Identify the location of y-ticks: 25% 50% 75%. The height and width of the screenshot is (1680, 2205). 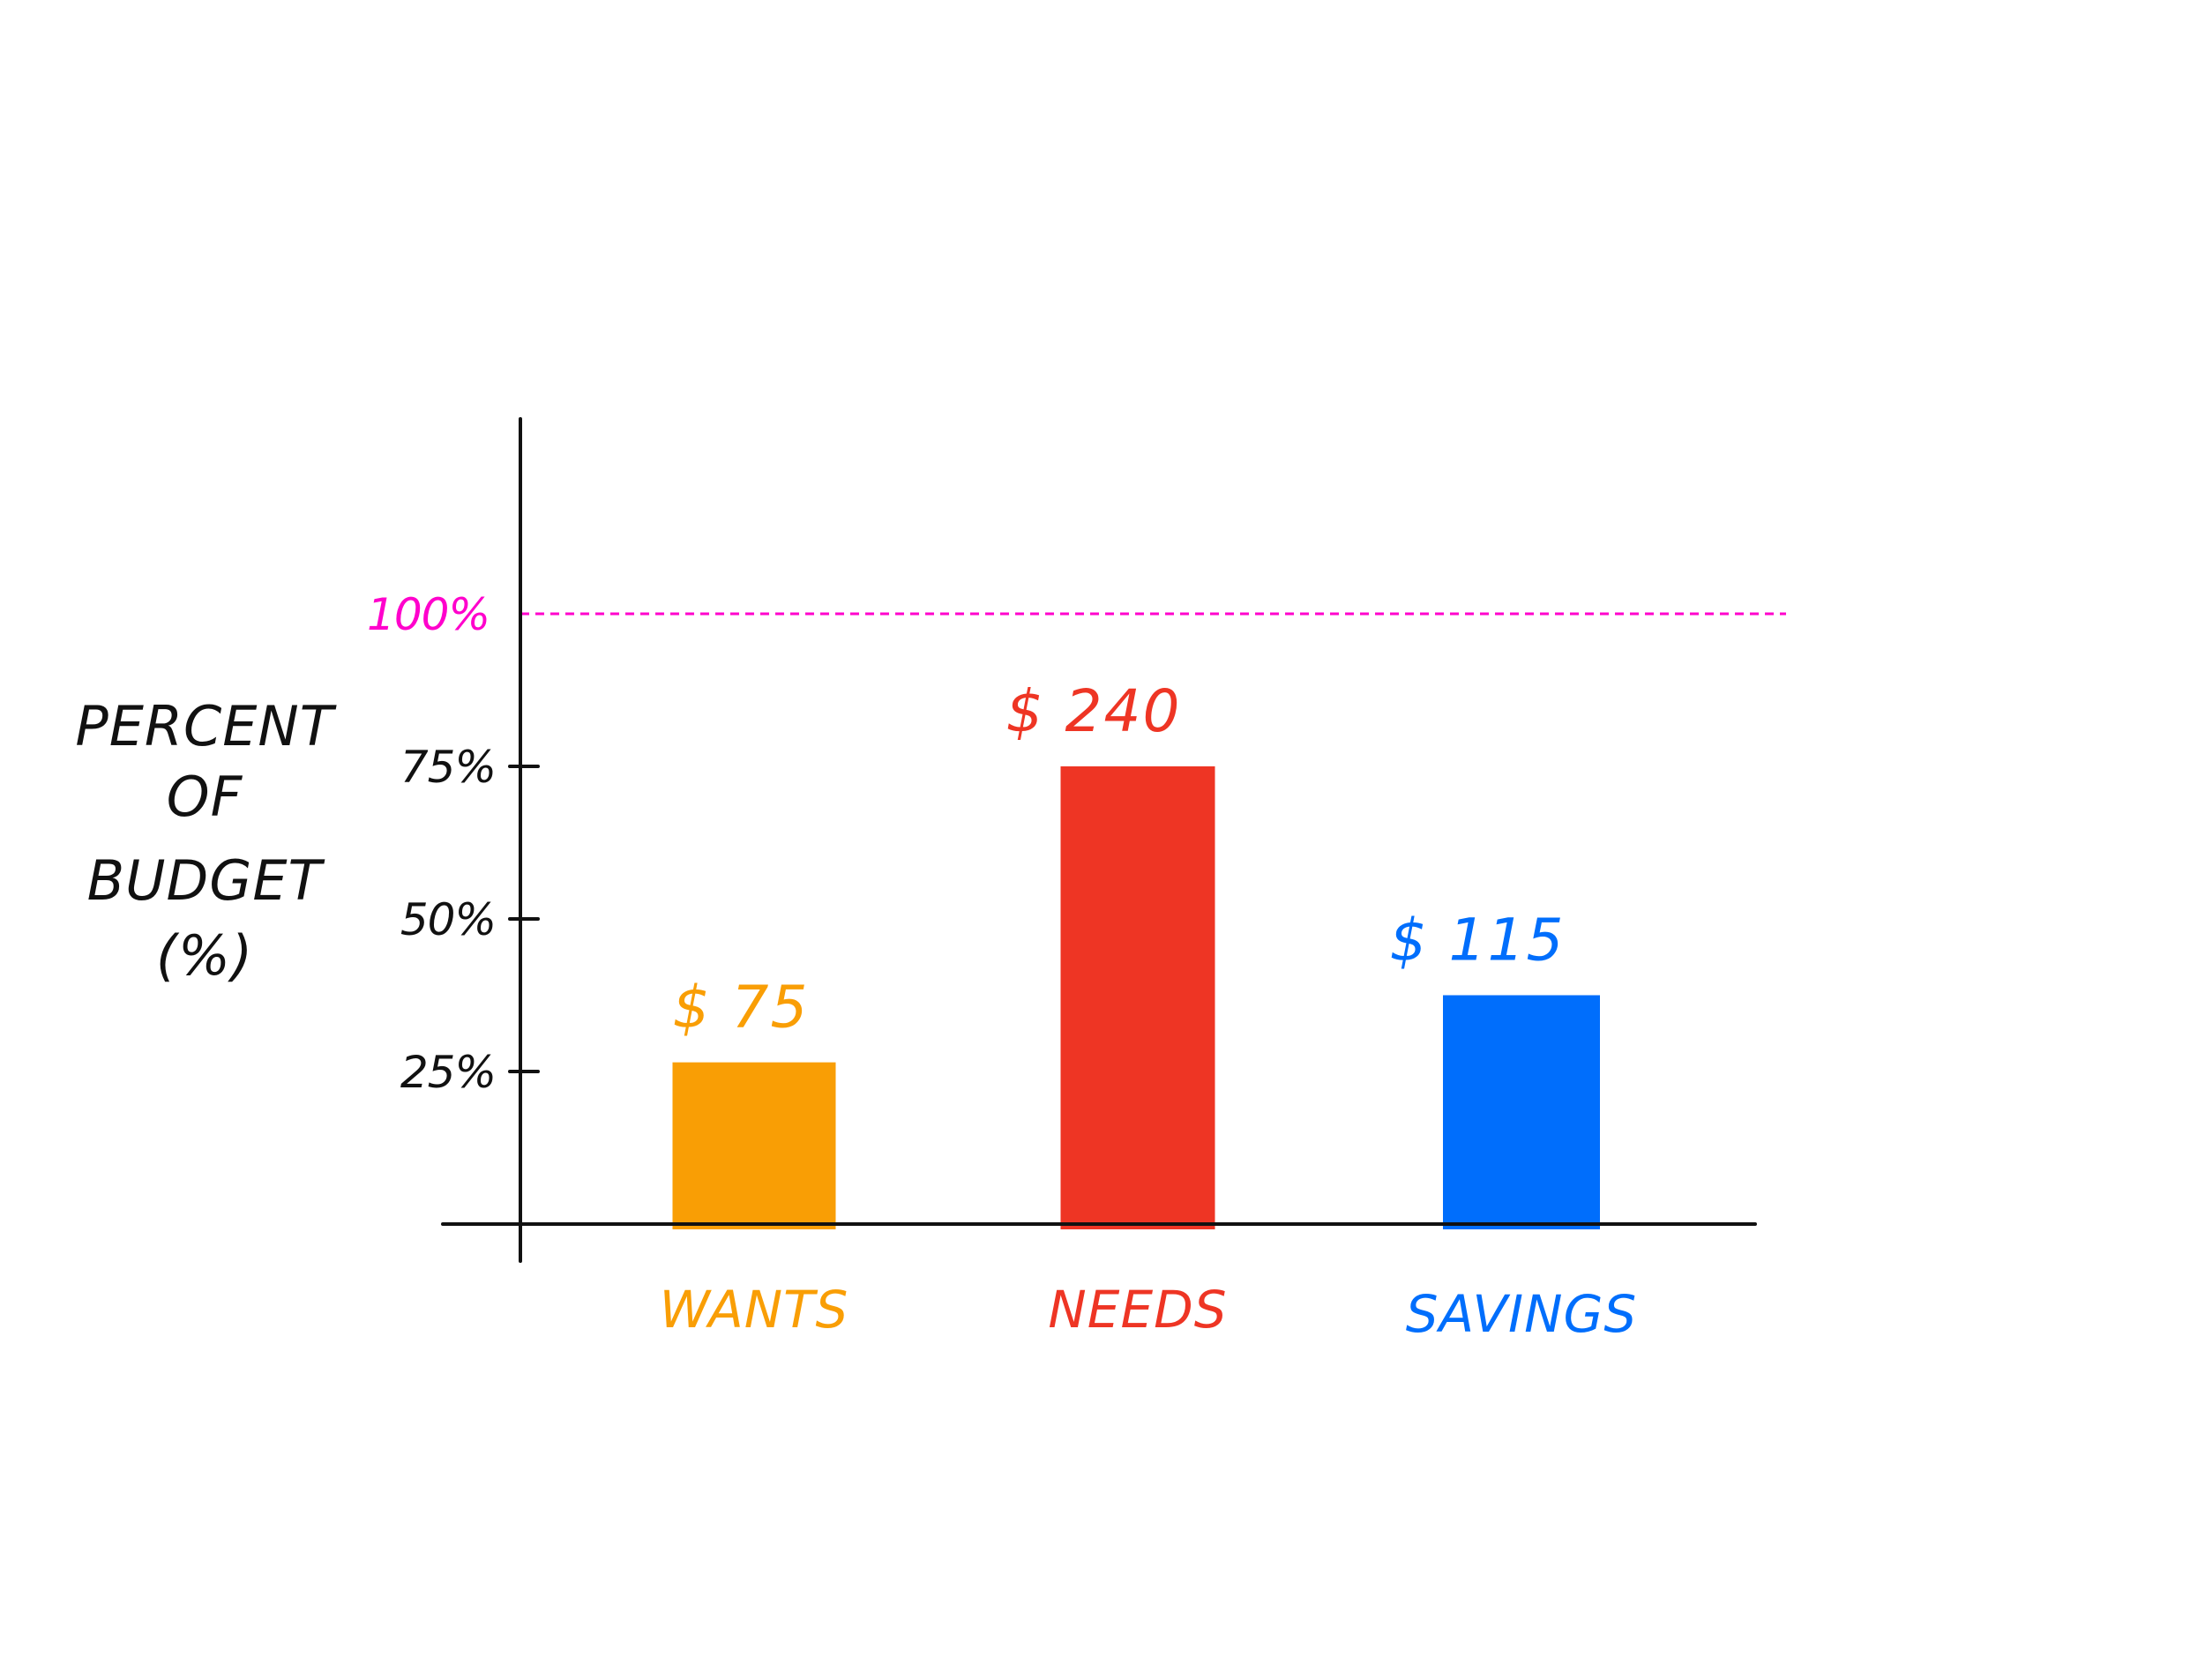
(470, 920).